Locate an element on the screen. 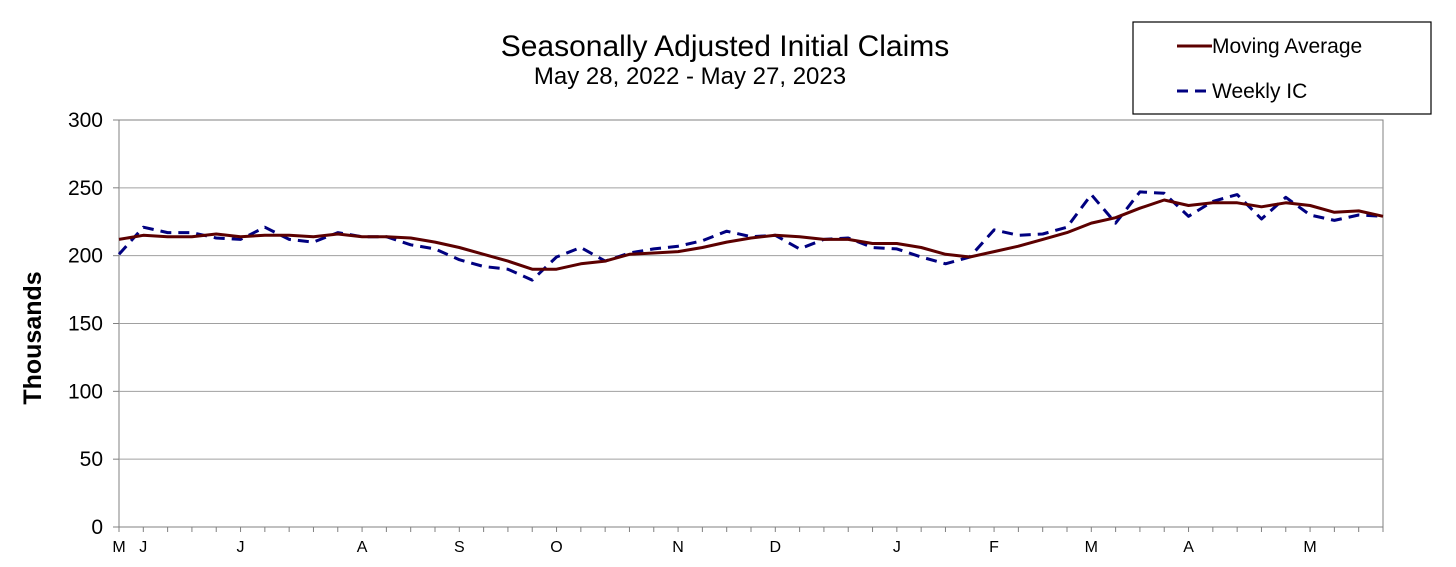 The width and height of the screenshot is (1456, 567). chart-subtitle: May 28, 2022 - May 27, 2023 is located at coordinates (690, 76).